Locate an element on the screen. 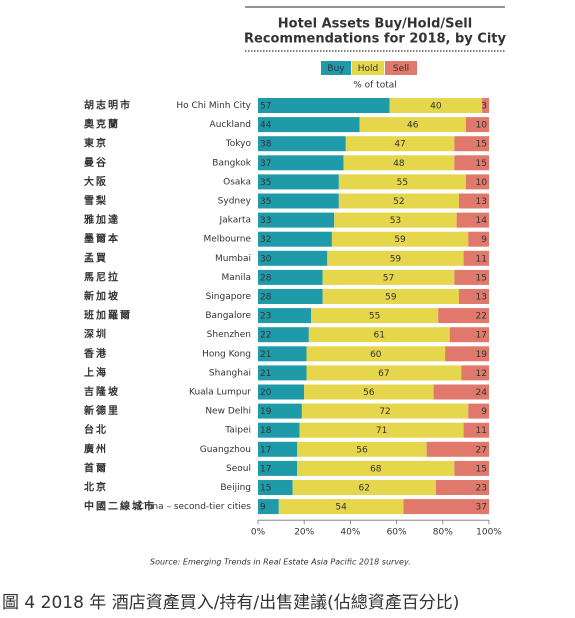 This screenshot has height=618, width=575. legend-swatch is located at coordinates (401, 68).